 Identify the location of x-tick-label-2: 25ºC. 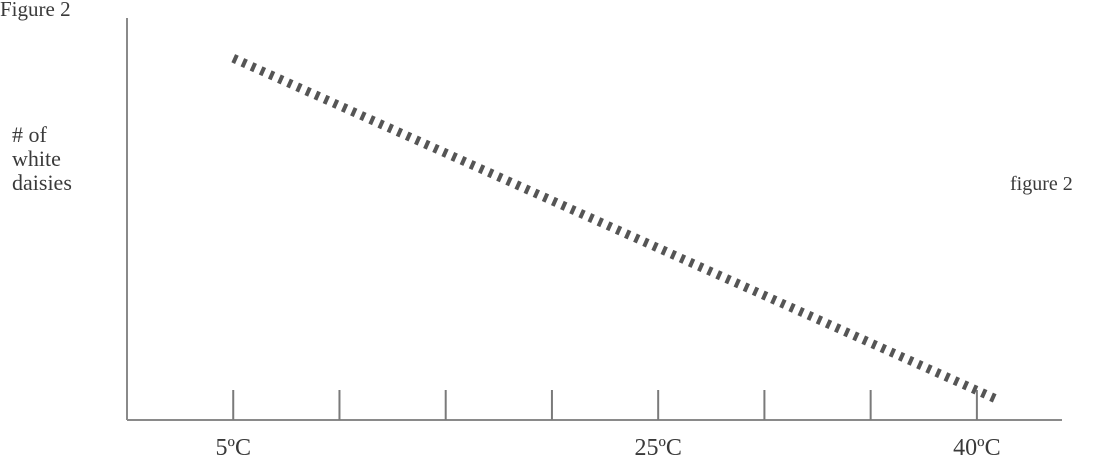
(657, 448).